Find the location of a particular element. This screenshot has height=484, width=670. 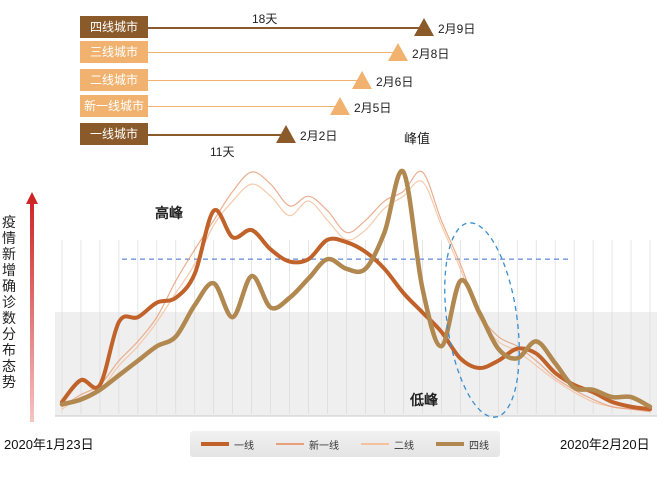

low-peak-label: 低峰 is located at coordinates (424, 400).